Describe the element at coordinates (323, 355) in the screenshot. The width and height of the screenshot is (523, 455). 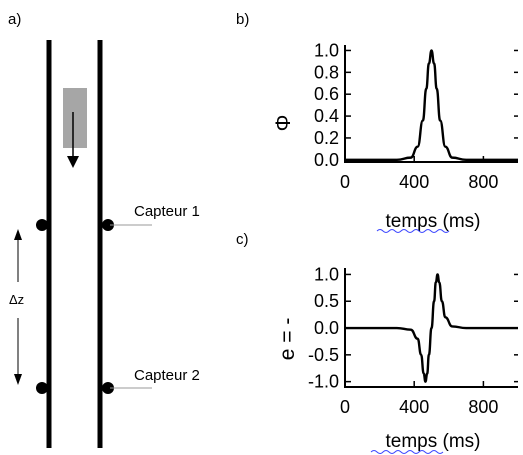
I see `chart-c-ytick-label: -0.5` at that location.